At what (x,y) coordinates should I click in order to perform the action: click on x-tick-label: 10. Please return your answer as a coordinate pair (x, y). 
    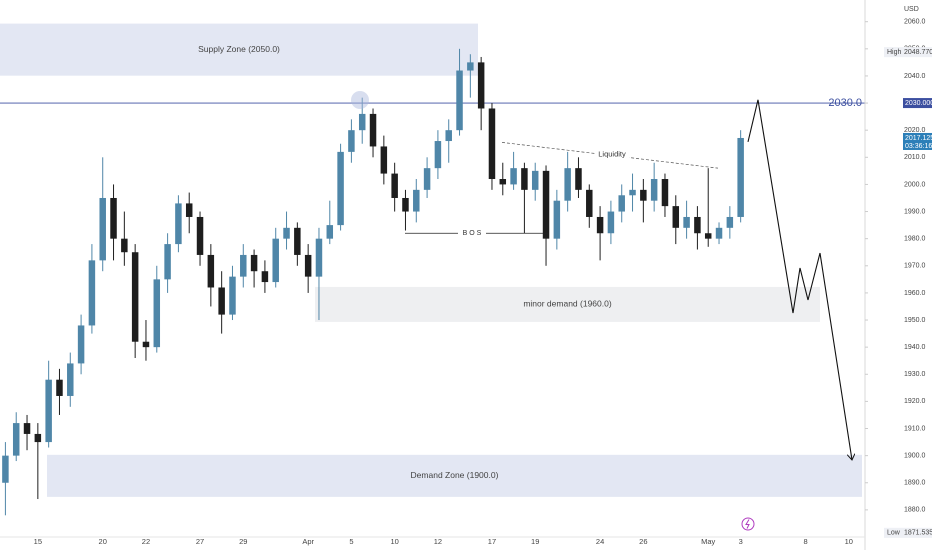
    Looking at the image, I should click on (394, 541).